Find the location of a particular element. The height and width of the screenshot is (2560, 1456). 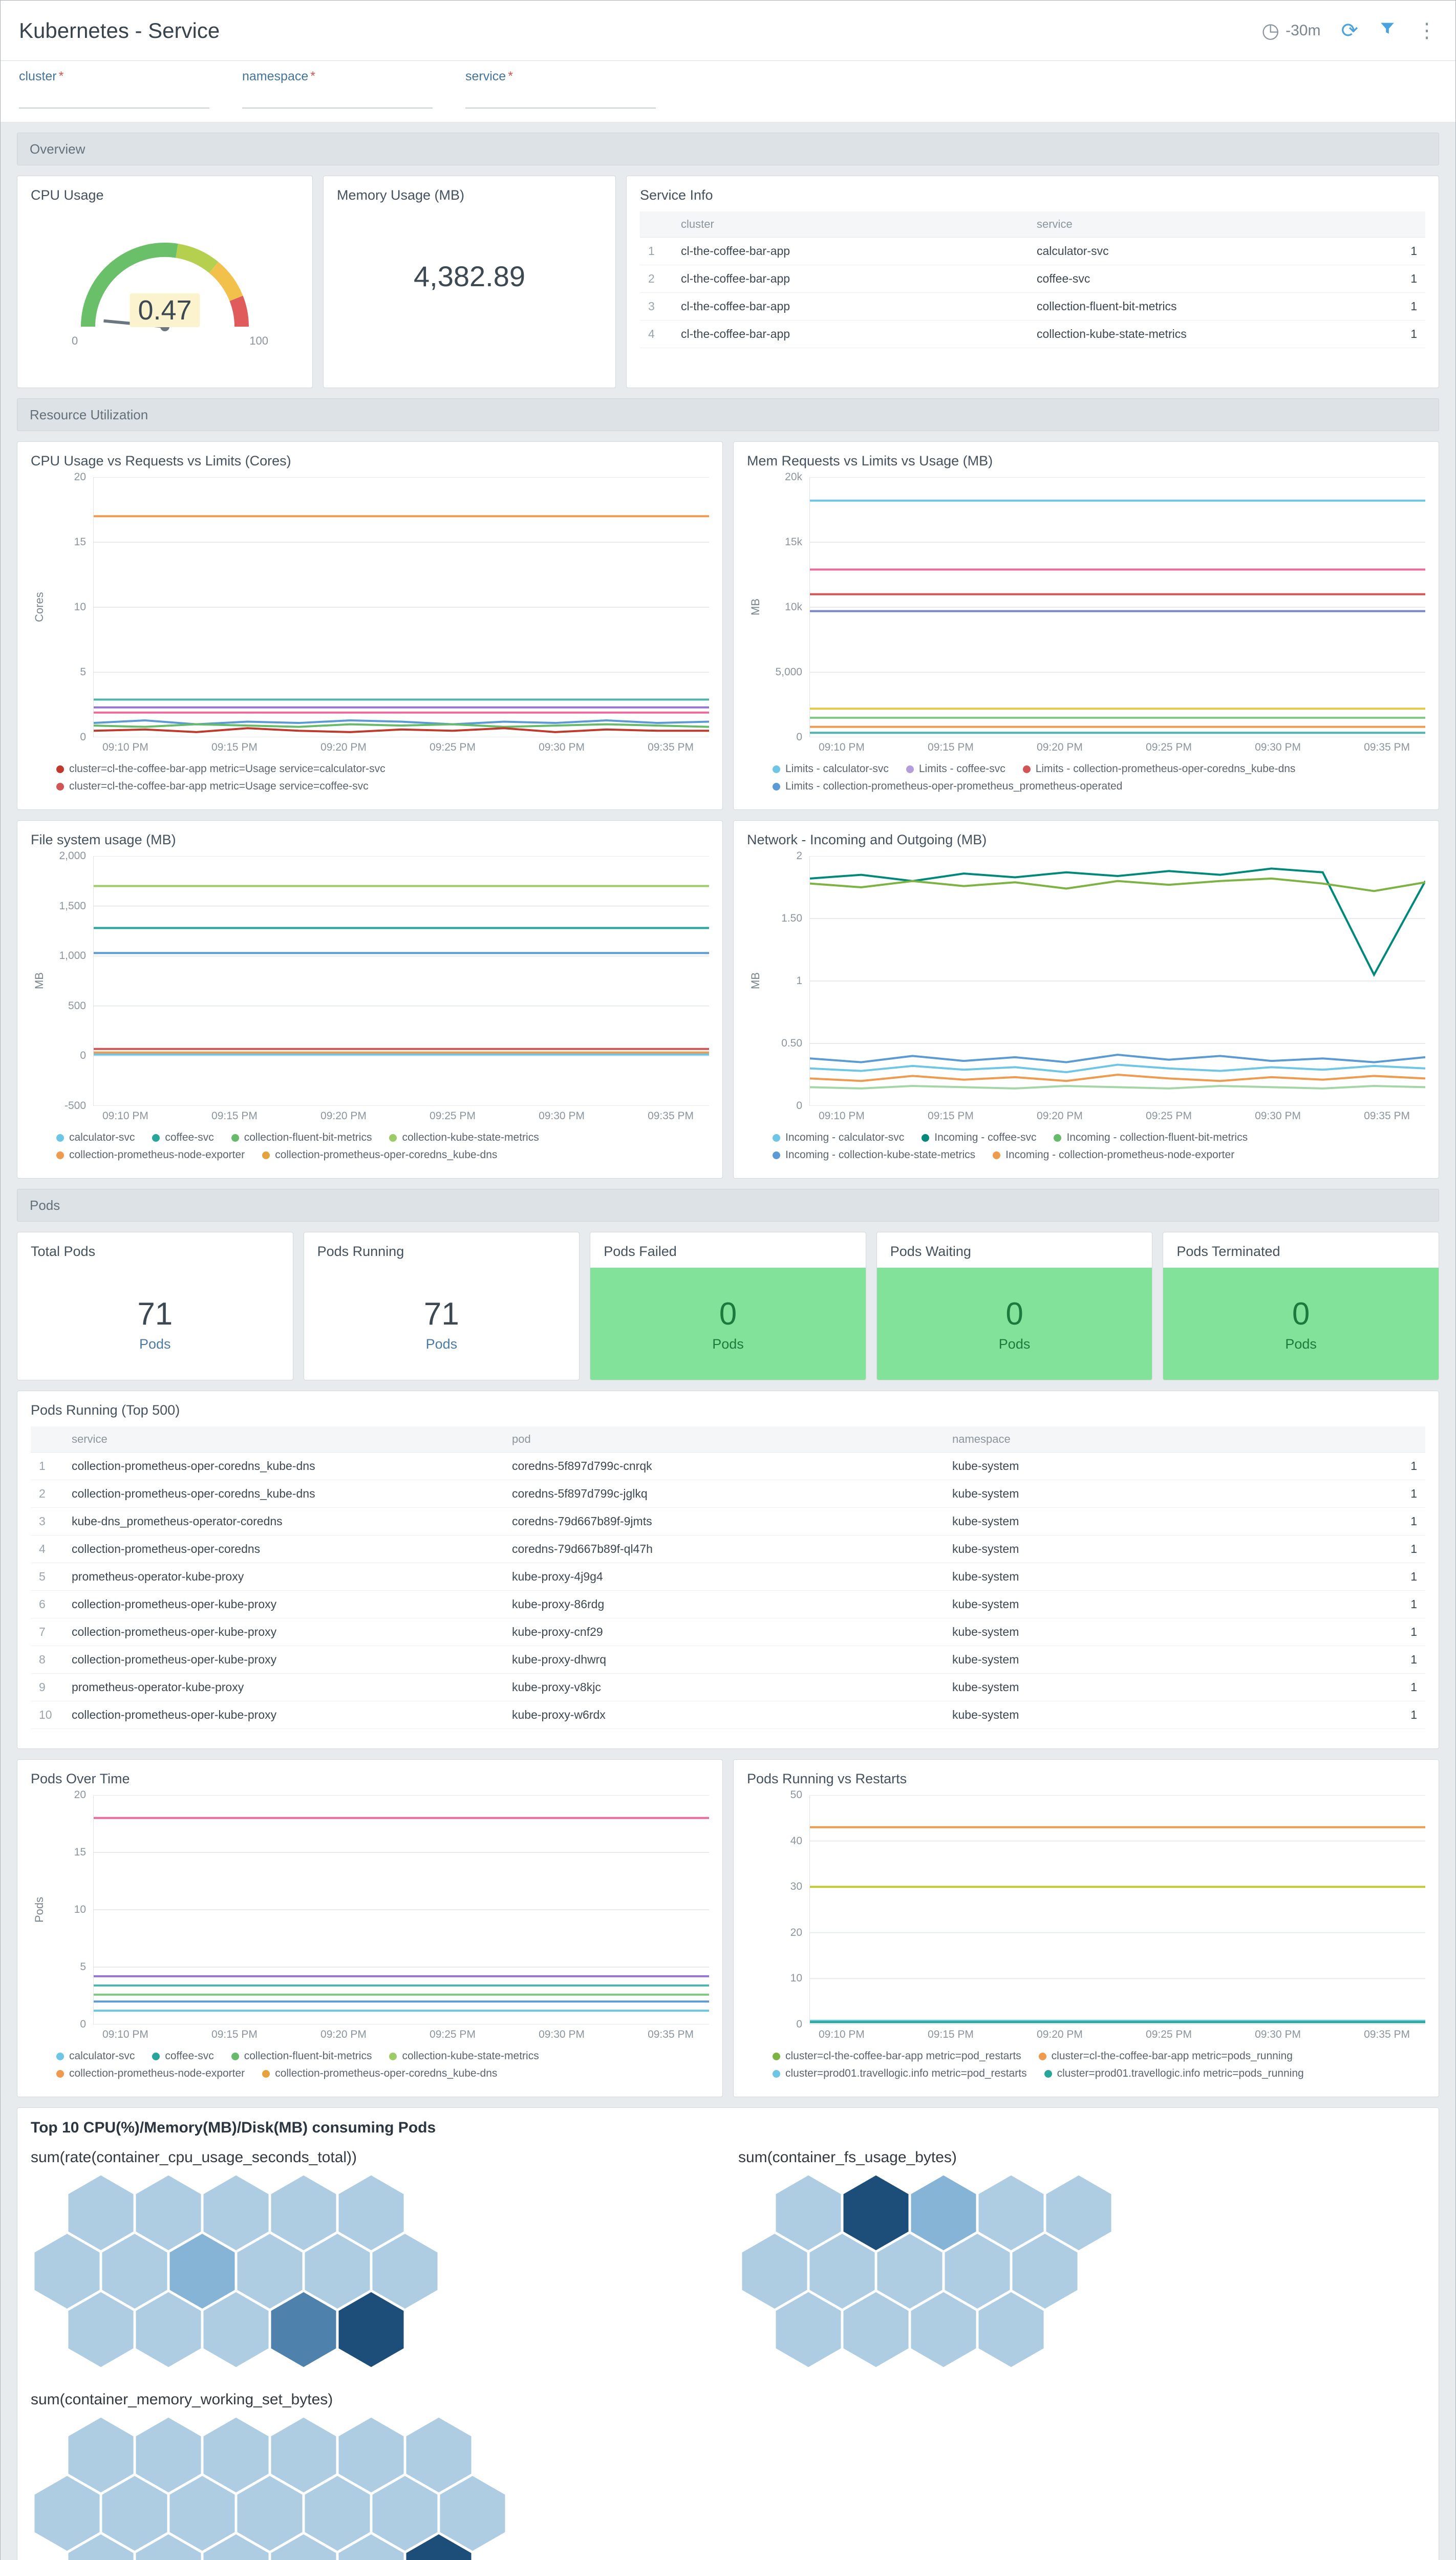

panel-title: Pods Running vs Restarts is located at coordinates (827, 1778).